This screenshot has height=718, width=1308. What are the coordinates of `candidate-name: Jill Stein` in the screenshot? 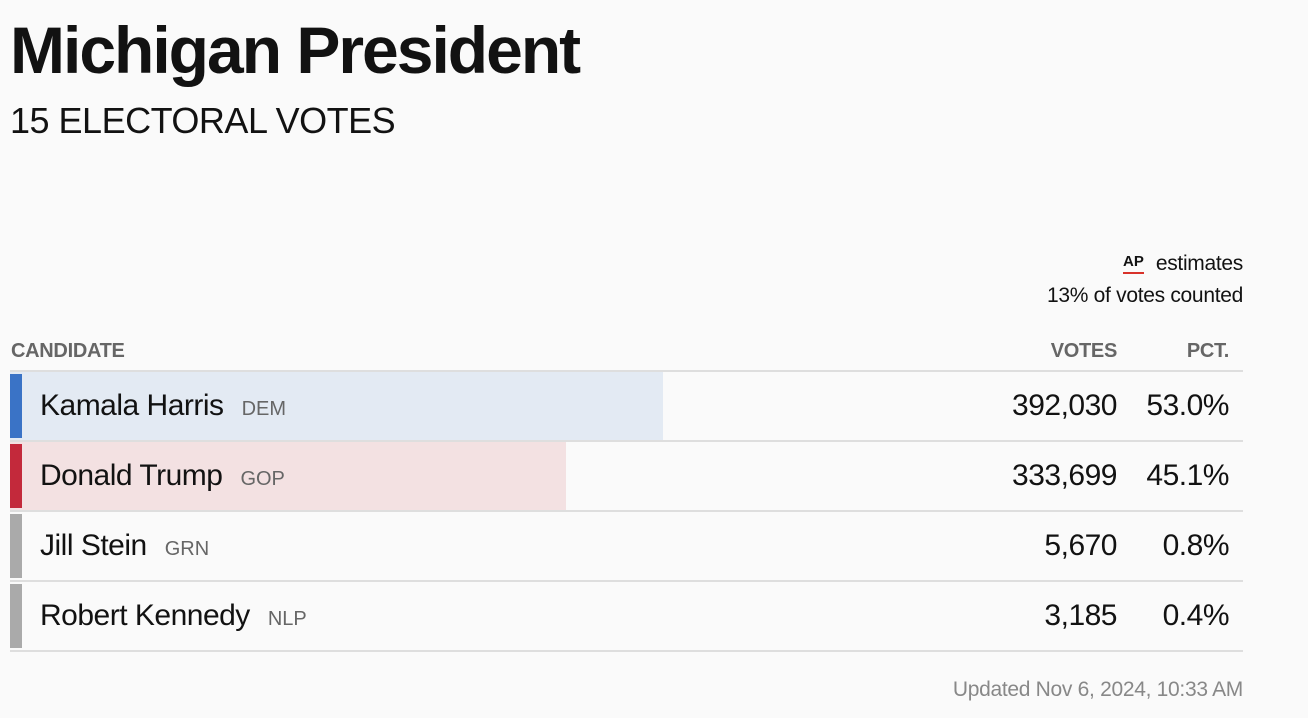 It's located at (93, 545).